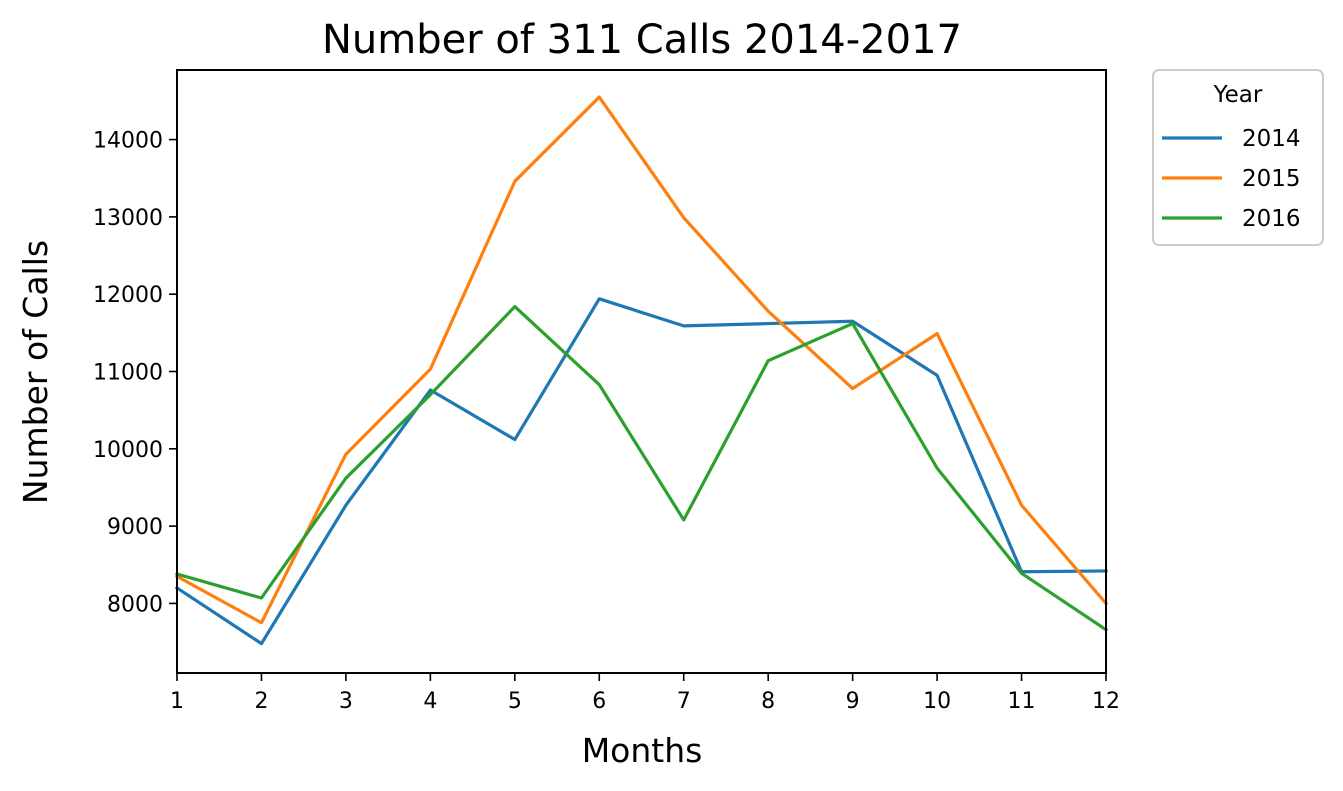  What do you see at coordinates (128, 373) in the screenshot?
I see `y-tick-label: 11000` at bounding box center [128, 373].